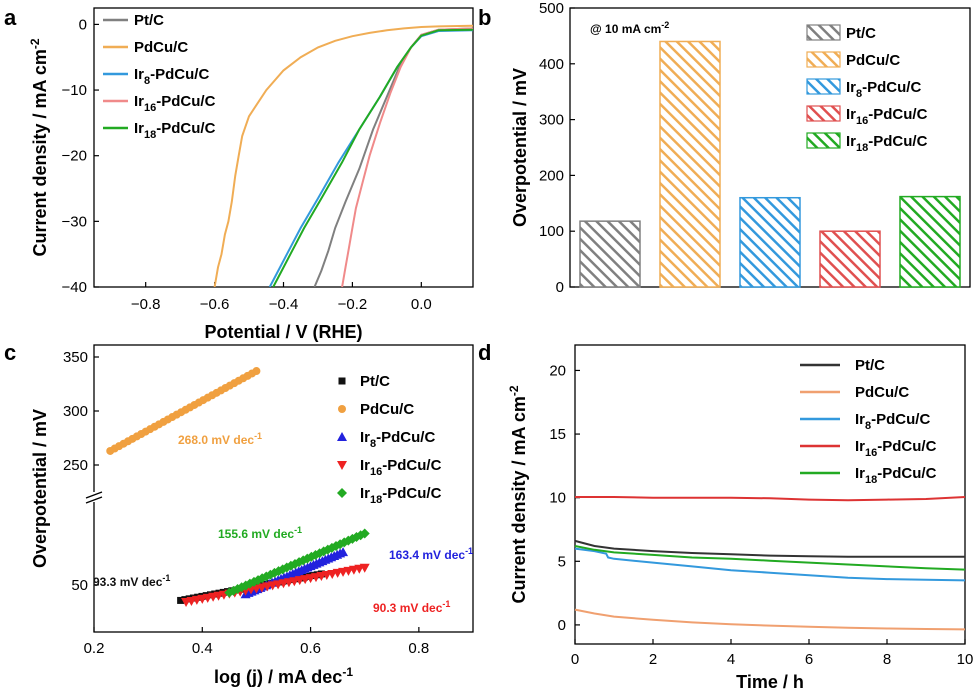  What do you see at coordinates (431, 554) in the screenshot?
I see `panel-c-slope-label-ir8-pdcu-c: 163.4 mV dec-1` at bounding box center [431, 554].